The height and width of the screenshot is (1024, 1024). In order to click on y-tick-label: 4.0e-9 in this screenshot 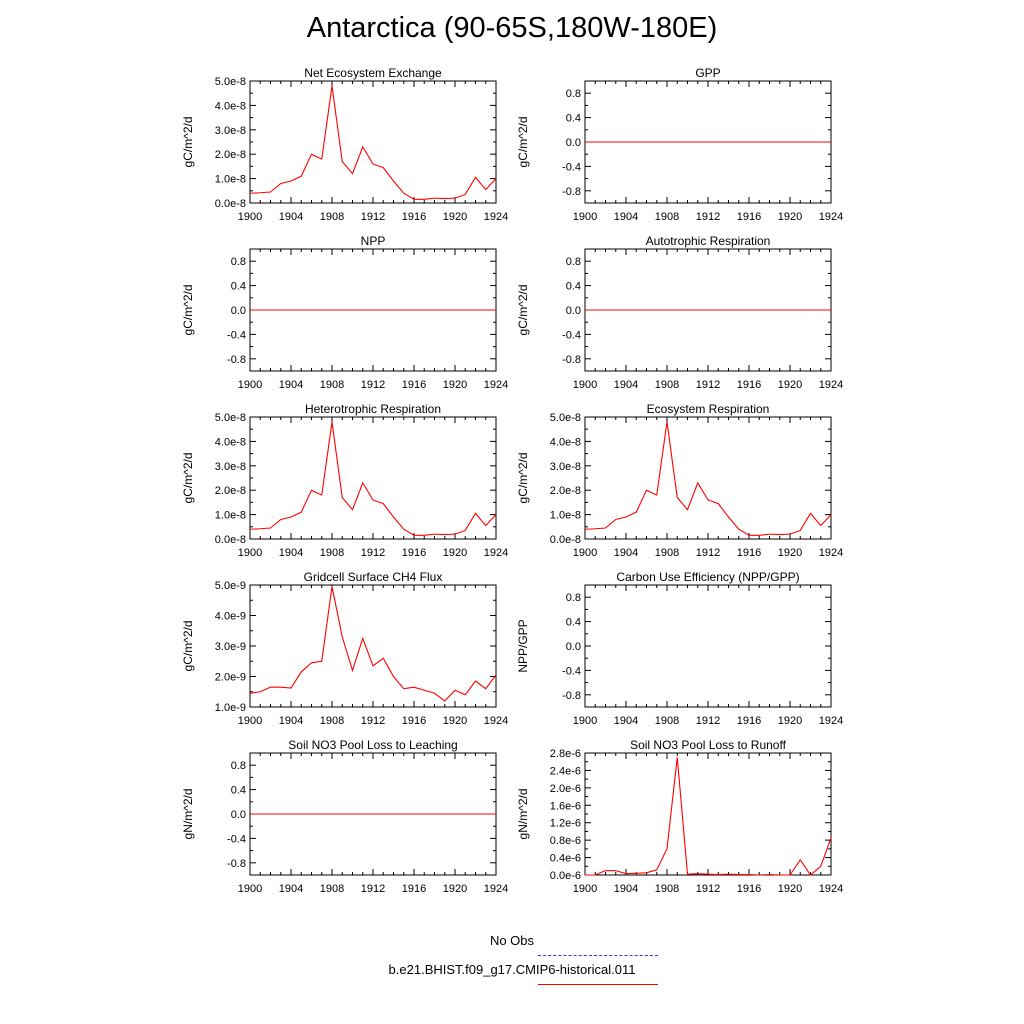, I will do `click(230, 617)`.